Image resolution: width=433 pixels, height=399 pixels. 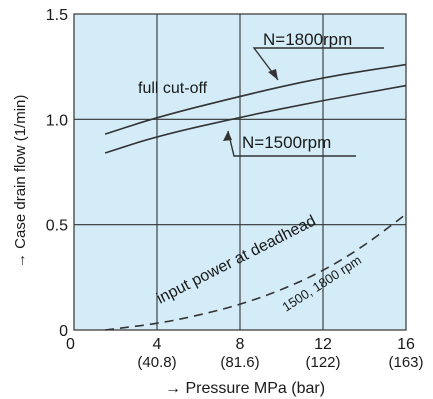 What do you see at coordinates (318, 64) in the screenshot?
I see `leader-1800rpm` at bounding box center [318, 64].